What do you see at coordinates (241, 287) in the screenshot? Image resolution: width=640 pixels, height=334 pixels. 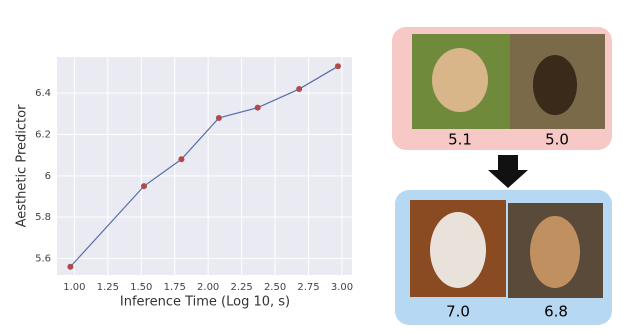 I see `x-tick-label: 2.25` at bounding box center [241, 287].